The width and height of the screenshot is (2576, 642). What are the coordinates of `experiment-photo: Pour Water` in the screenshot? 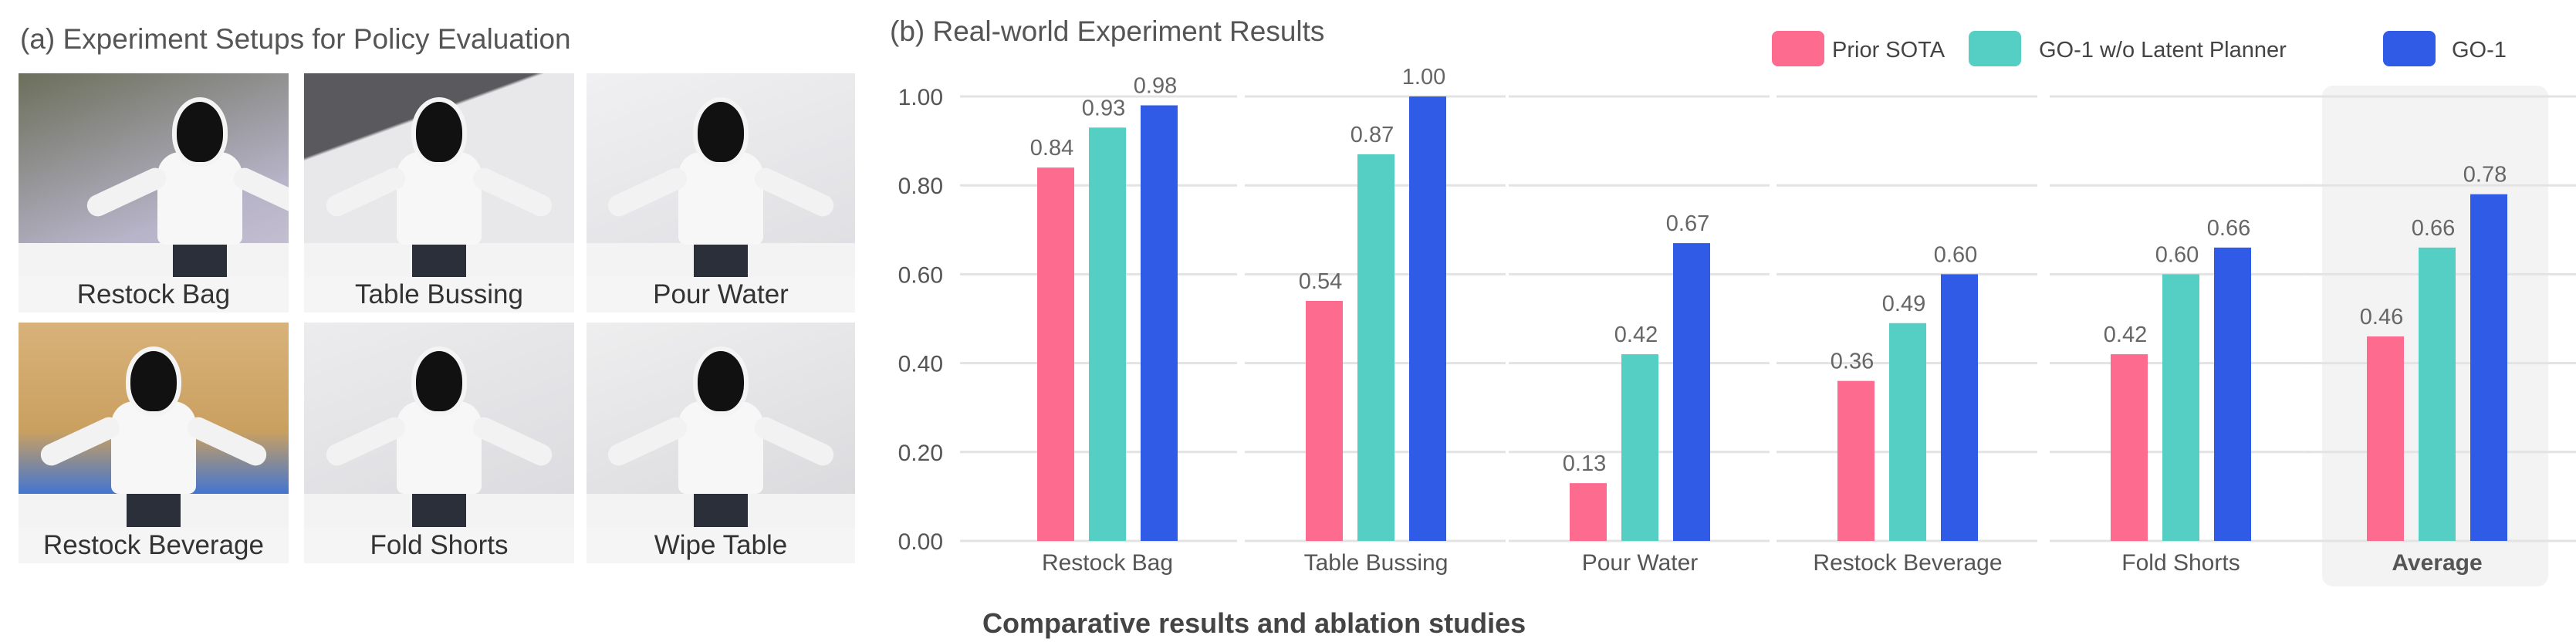 It's located at (721, 193).